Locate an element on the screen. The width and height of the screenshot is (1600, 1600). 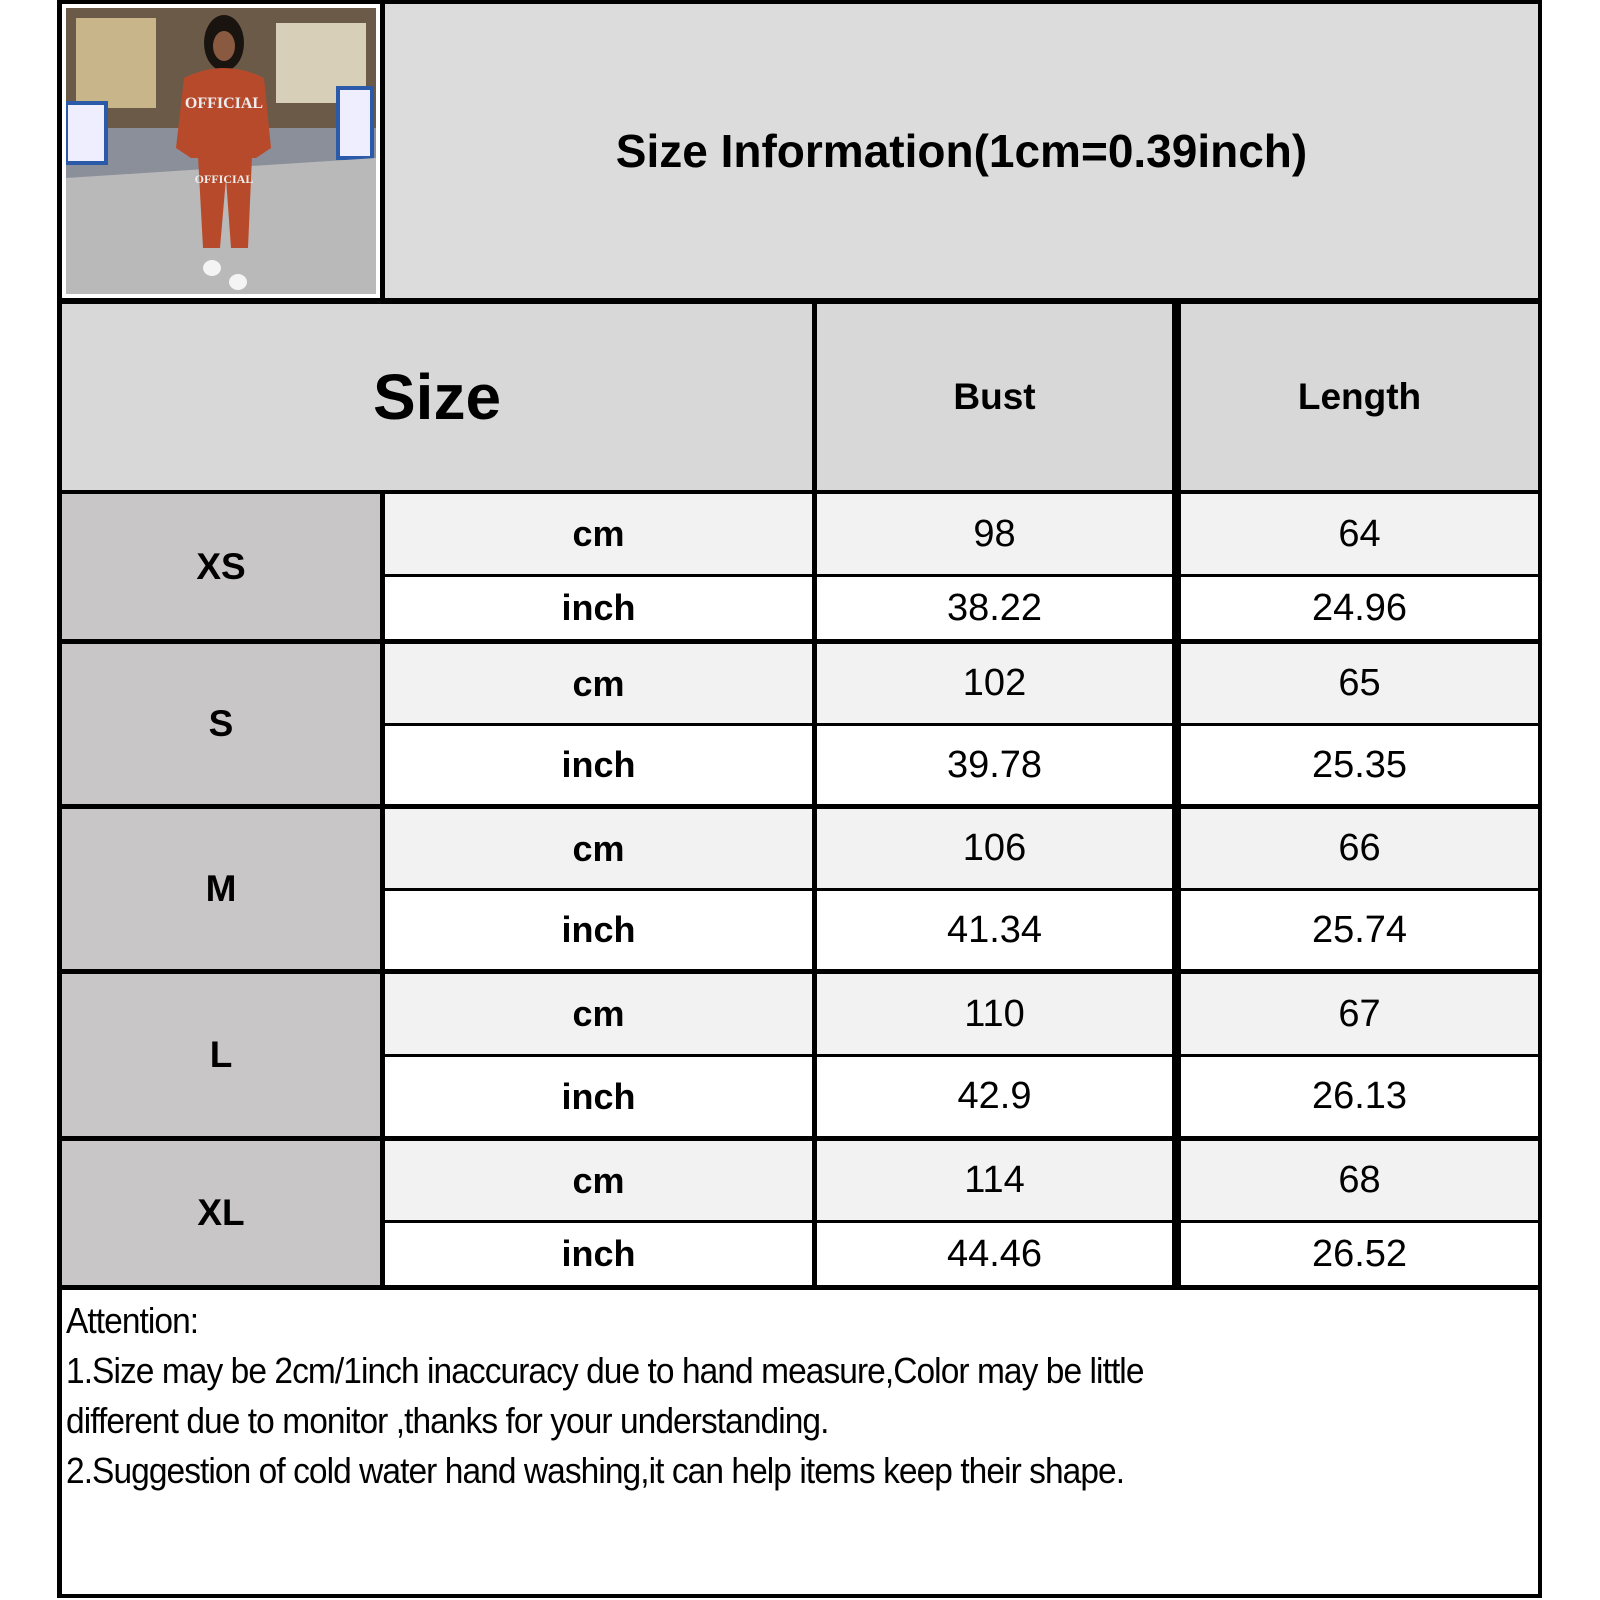
length-cm-value: 66 is located at coordinates (1359, 848).